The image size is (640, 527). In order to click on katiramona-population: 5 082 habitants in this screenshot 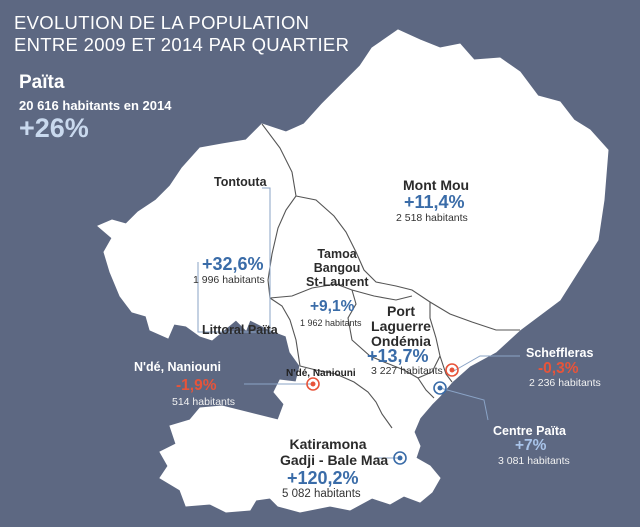, I will do `click(321, 494)`.